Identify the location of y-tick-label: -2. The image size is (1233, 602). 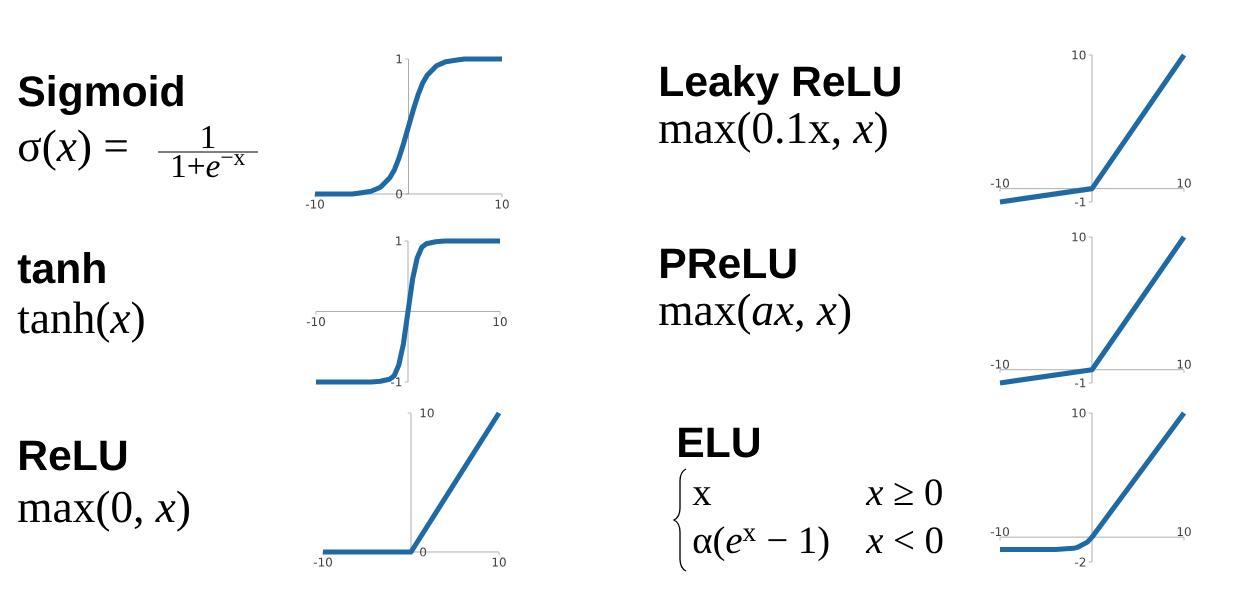
(1080, 562).